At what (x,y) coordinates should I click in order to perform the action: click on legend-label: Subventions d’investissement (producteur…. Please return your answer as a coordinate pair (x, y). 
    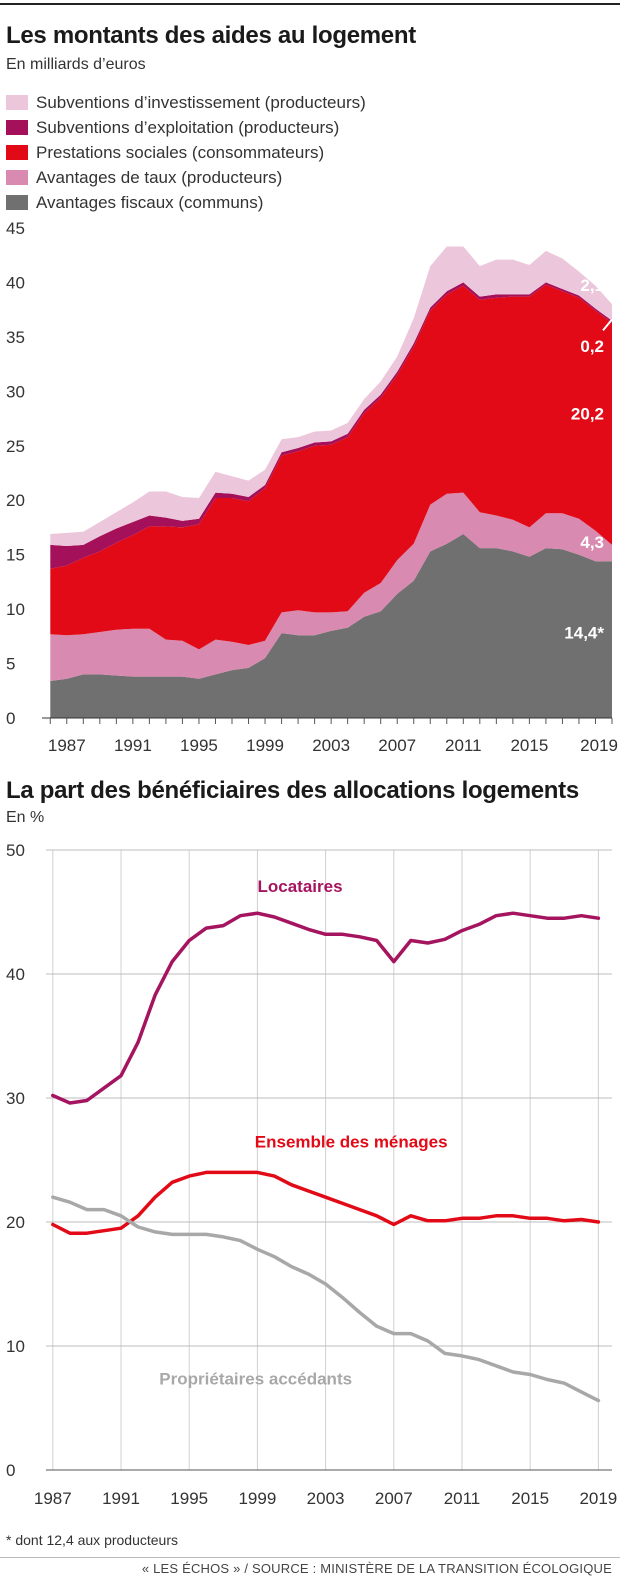
    Looking at the image, I should click on (201, 102).